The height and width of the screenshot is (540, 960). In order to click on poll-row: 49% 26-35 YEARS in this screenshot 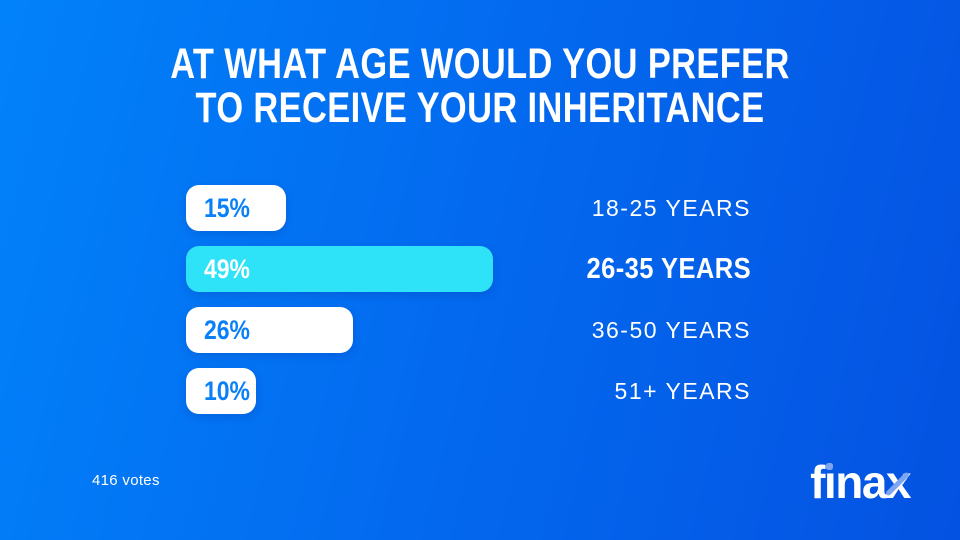, I will do `click(468, 269)`.